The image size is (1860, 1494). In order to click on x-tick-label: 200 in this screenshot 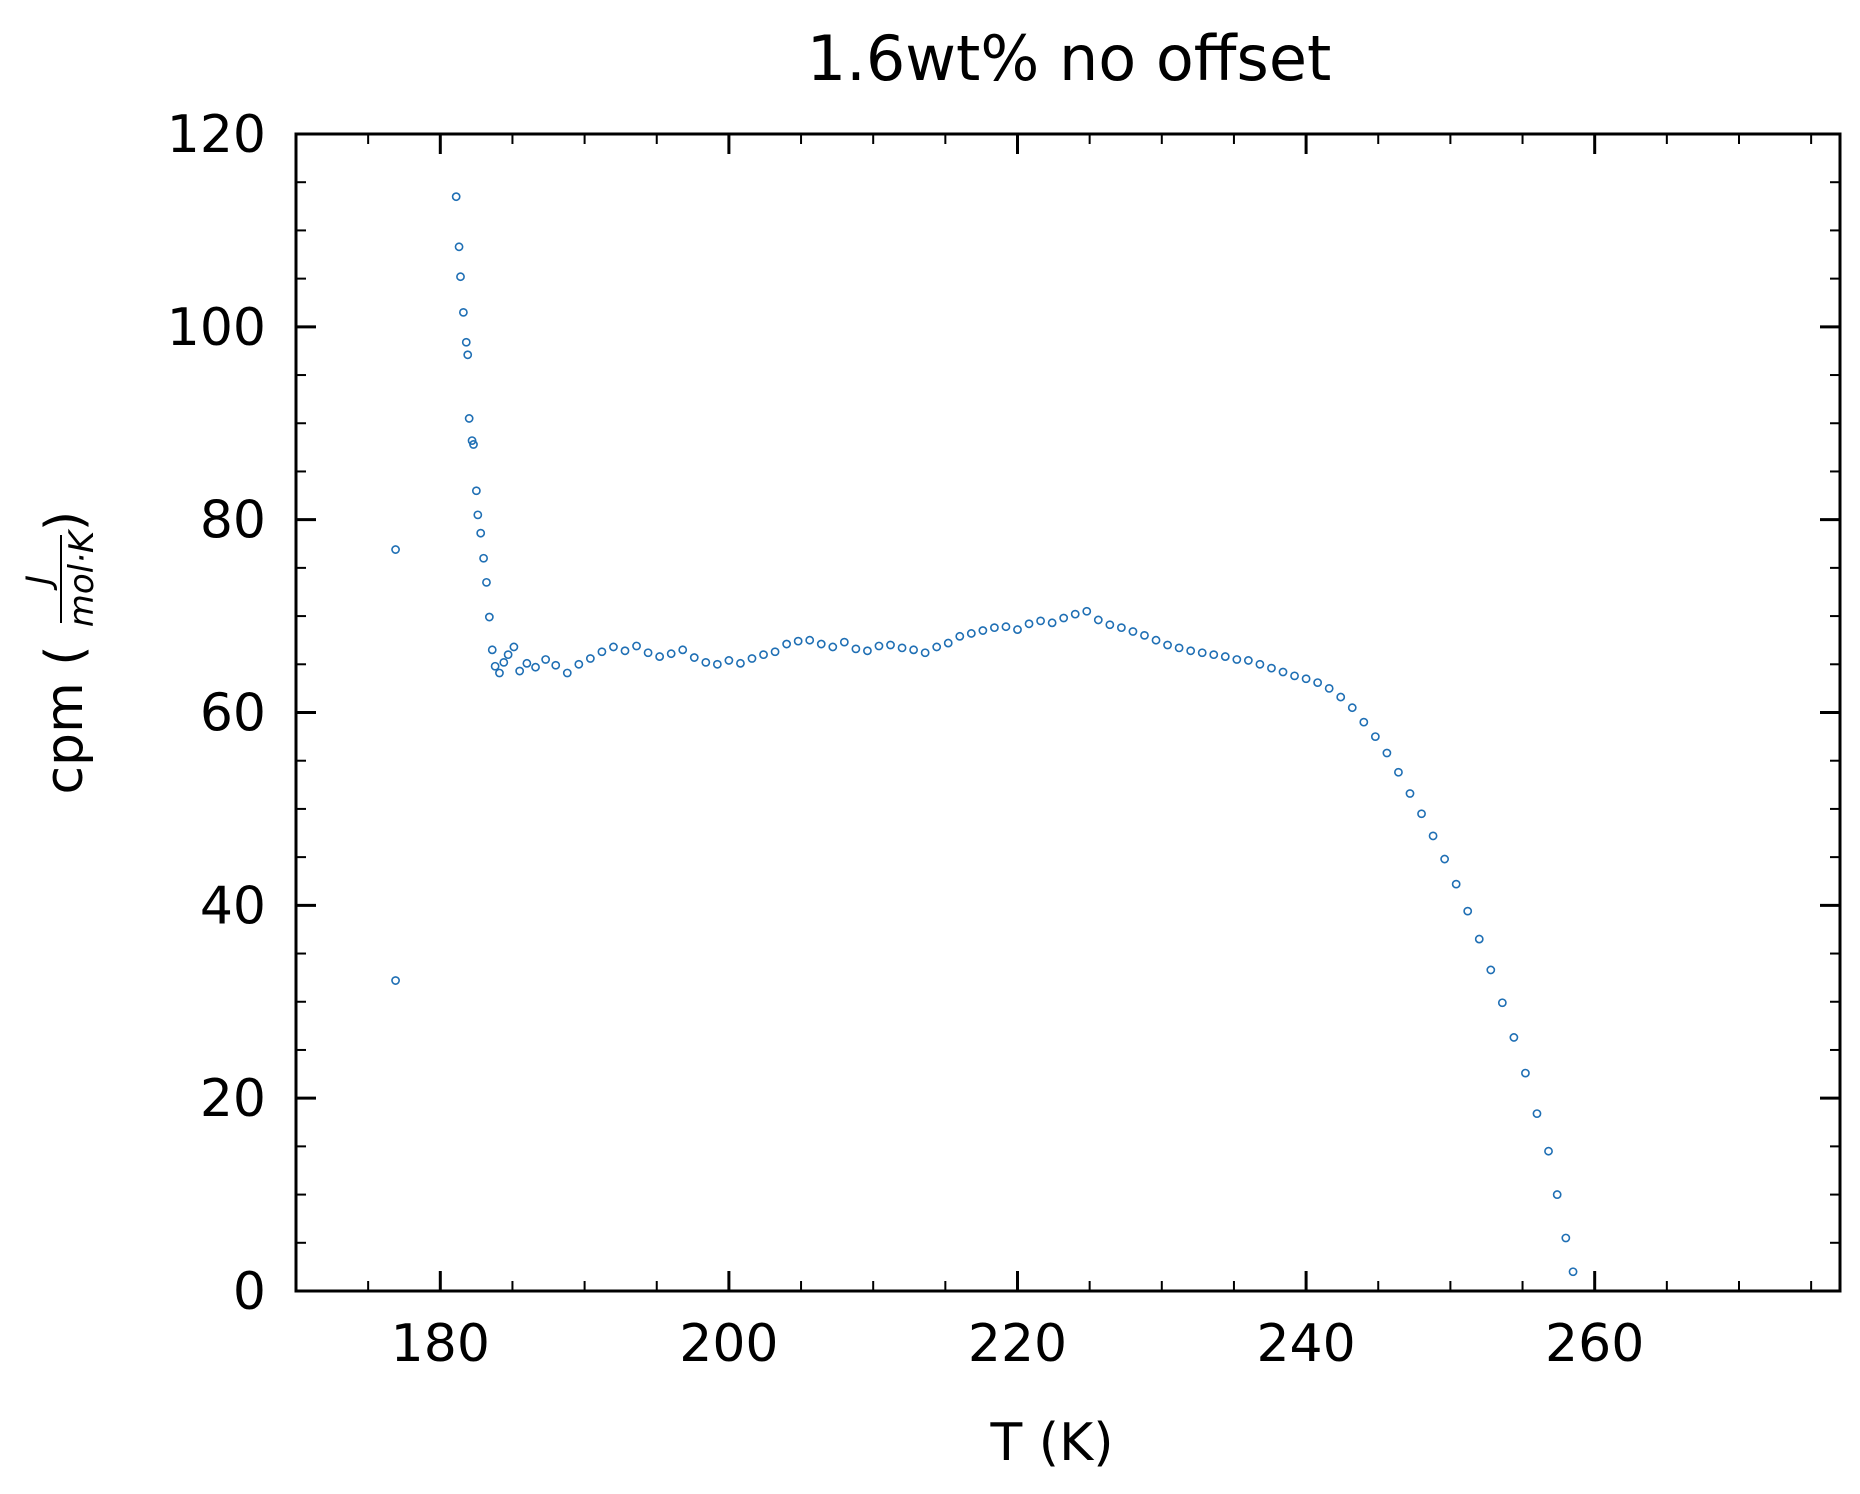, I will do `click(728, 1344)`.